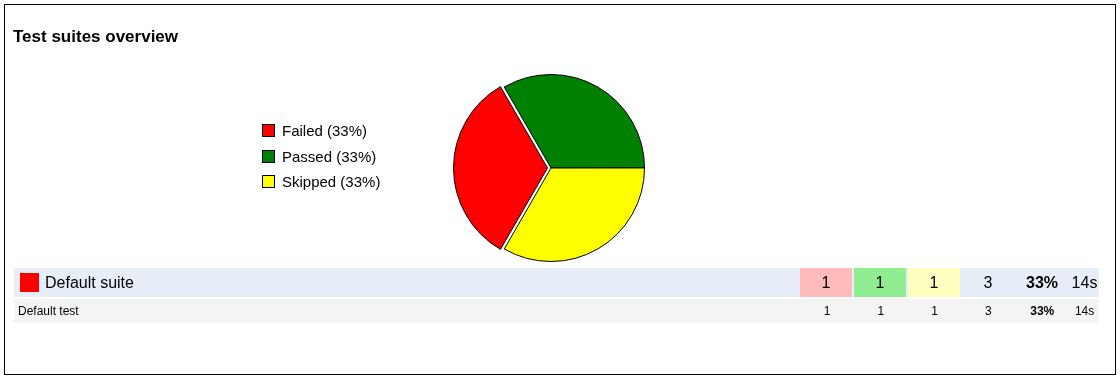 Image resolution: width=1120 pixels, height=379 pixels. I want to click on text: Default test, so click(48, 311).